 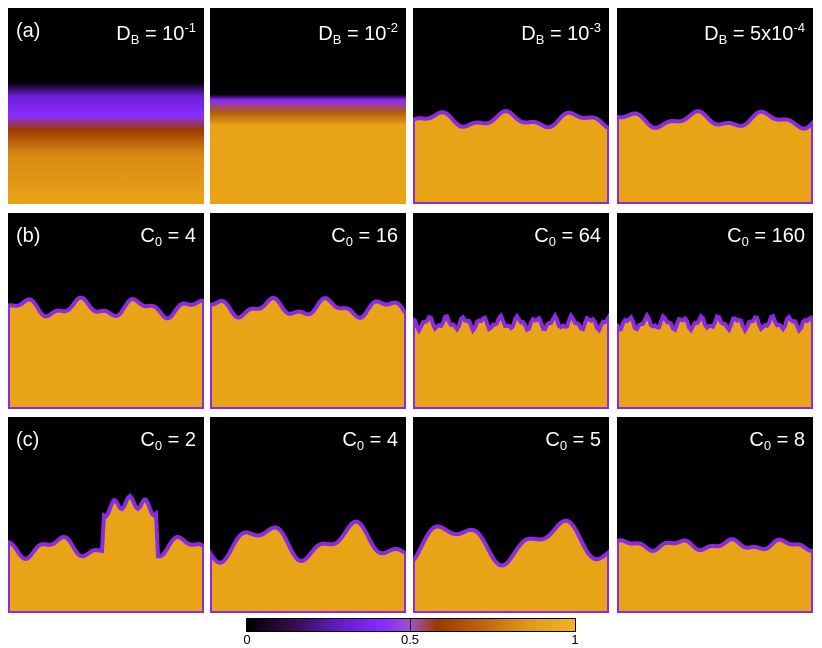 I want to click on panel-1-1: C0 = 16, so click(x=308, y=311).